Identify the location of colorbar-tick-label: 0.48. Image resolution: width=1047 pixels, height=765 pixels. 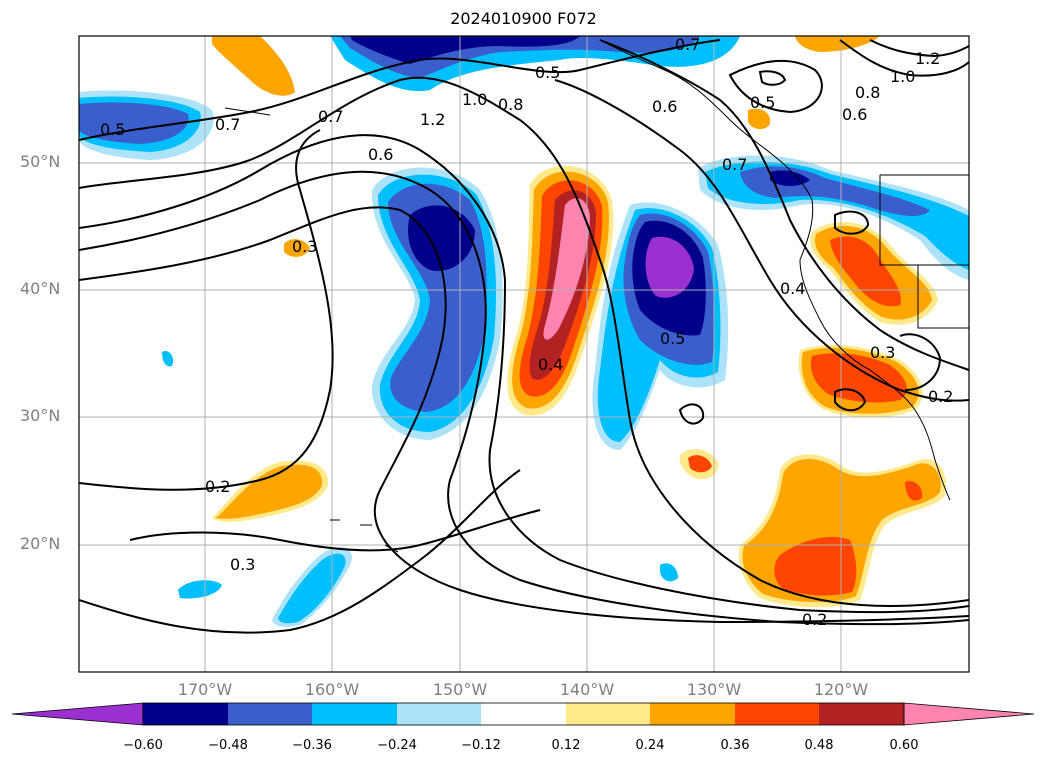
(819, 745).